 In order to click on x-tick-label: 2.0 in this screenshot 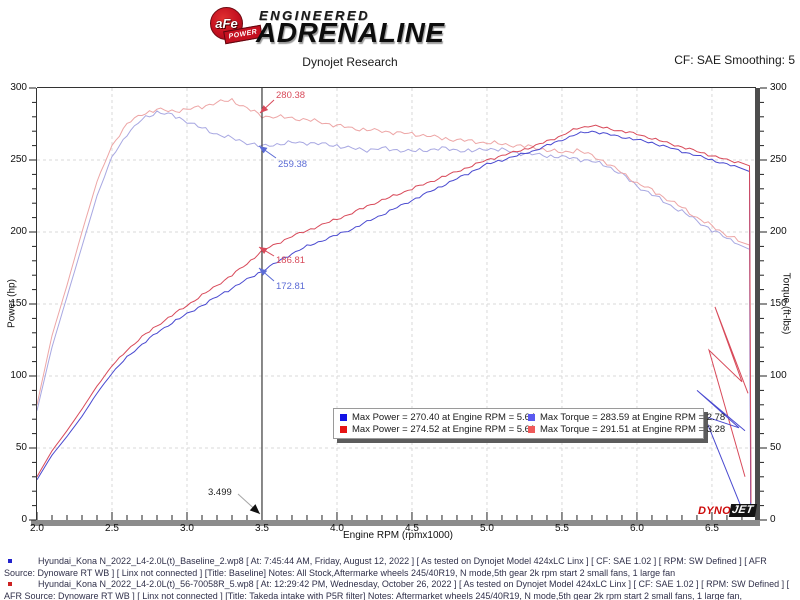, I will do `click(37, 528)`.